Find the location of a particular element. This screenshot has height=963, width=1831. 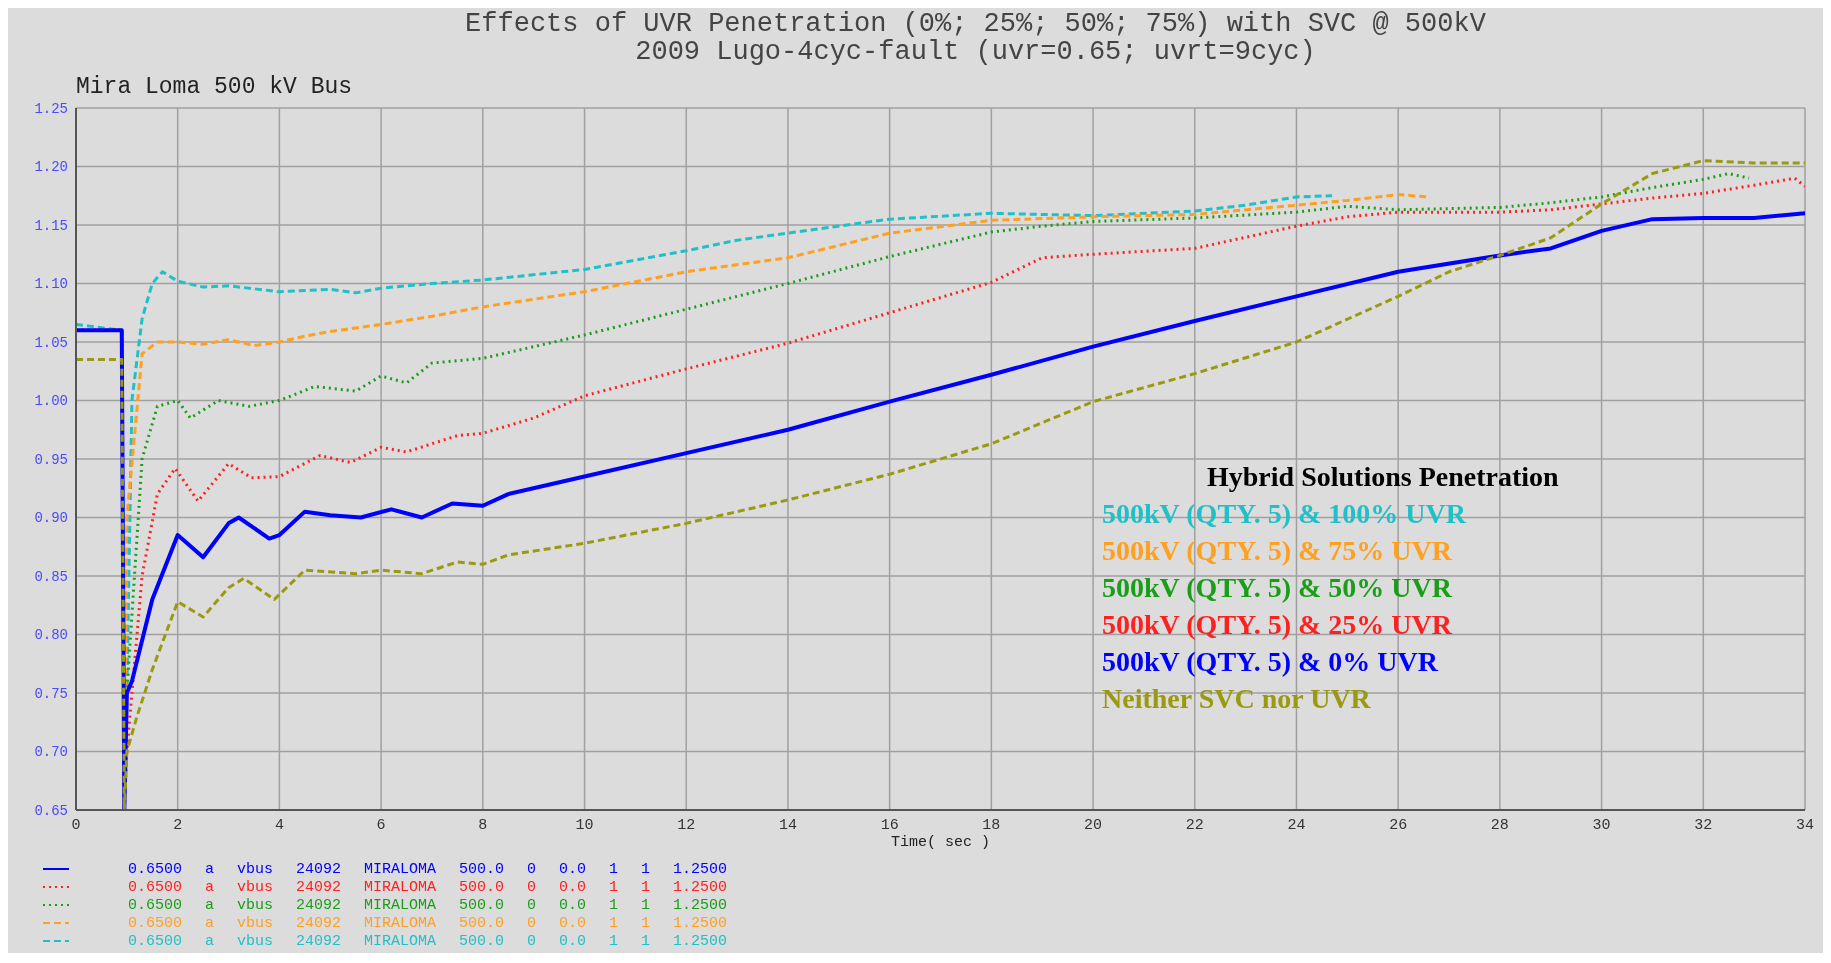

x-axis-title: Time( sec ) is located at coordinates (940, 842).